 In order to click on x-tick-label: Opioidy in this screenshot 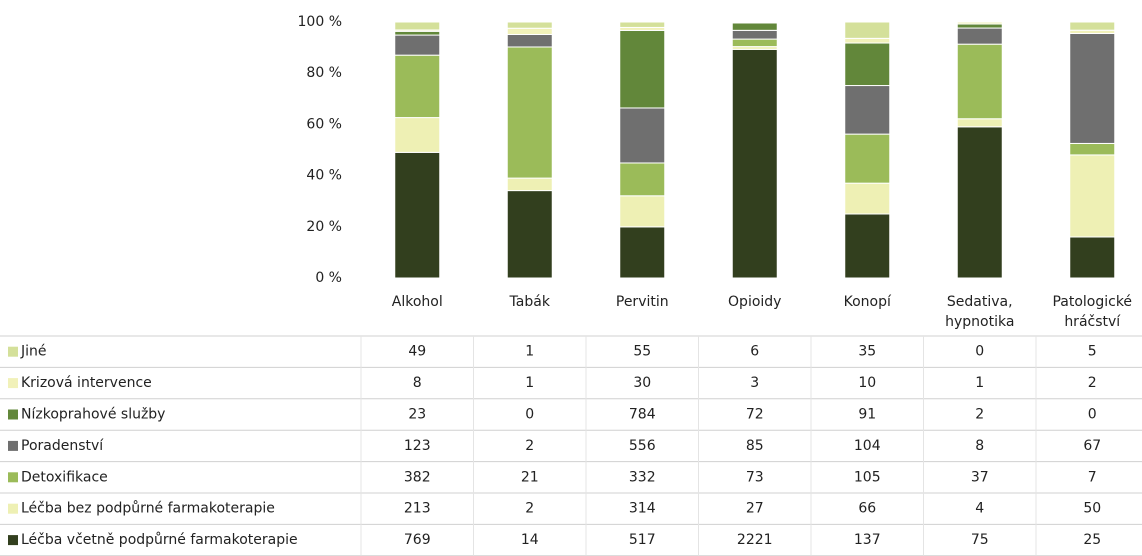, I will do `click(755, 302)`.